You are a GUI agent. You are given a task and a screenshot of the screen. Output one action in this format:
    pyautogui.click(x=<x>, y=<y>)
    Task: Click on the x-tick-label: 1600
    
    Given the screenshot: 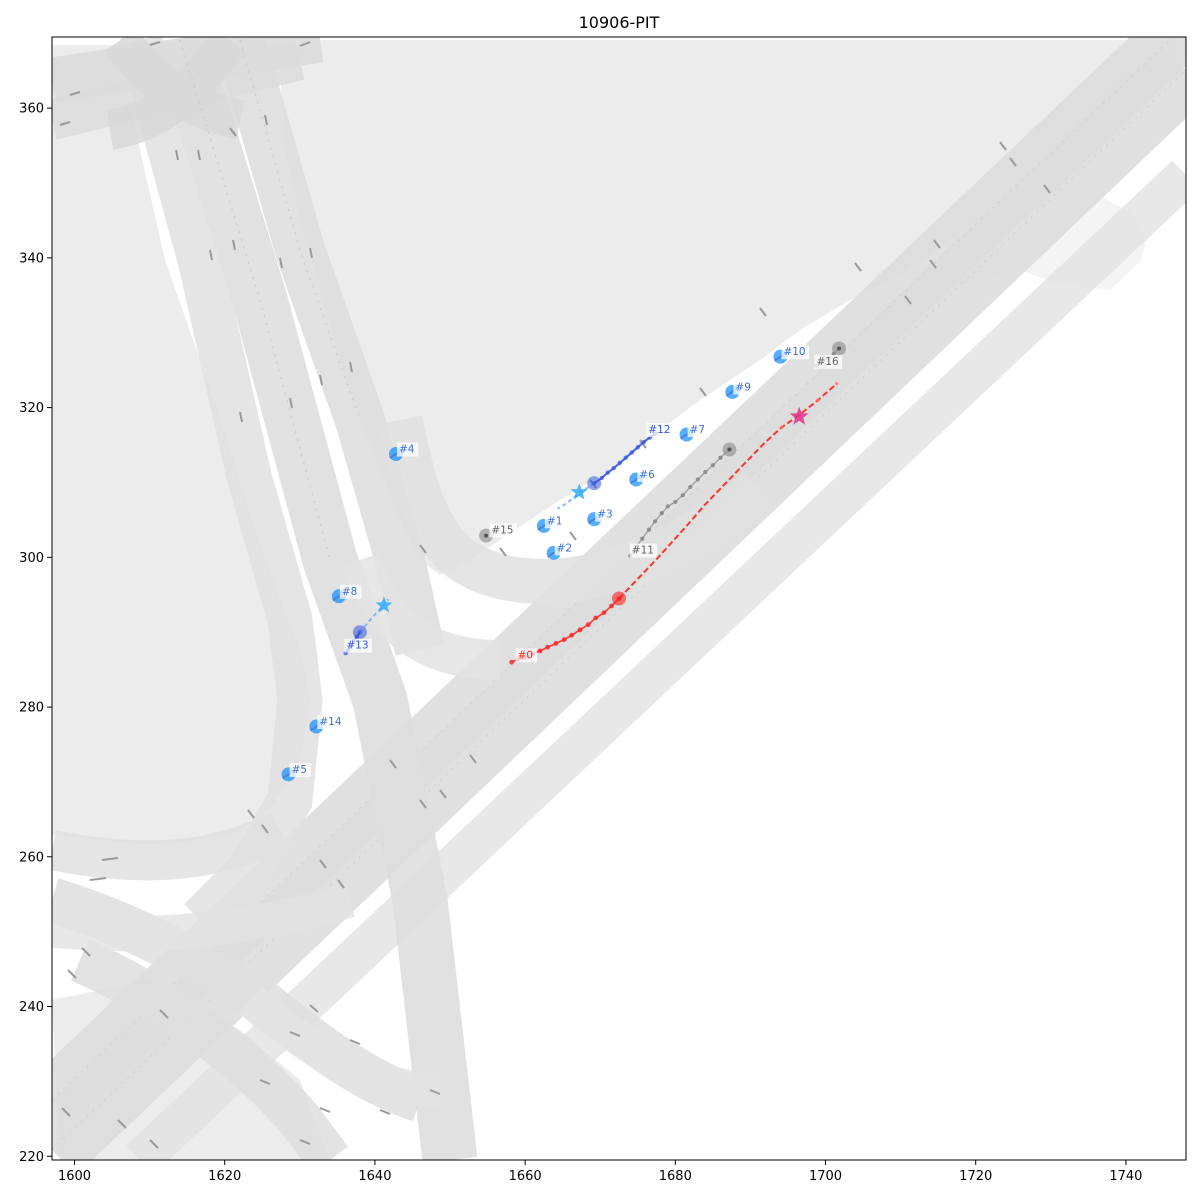 What is the action you would take?
    pyautogui.click(x=74, y=1176)
    